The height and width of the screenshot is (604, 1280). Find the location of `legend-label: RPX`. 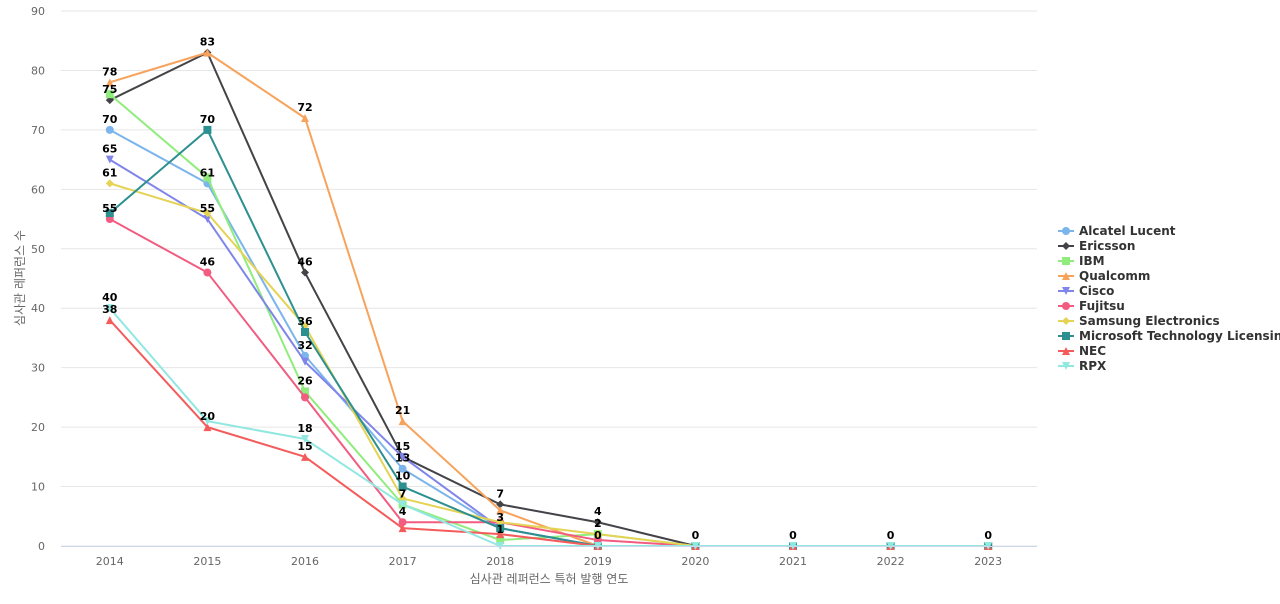

legend-label: RPX is located at coordinates (1093, 366).